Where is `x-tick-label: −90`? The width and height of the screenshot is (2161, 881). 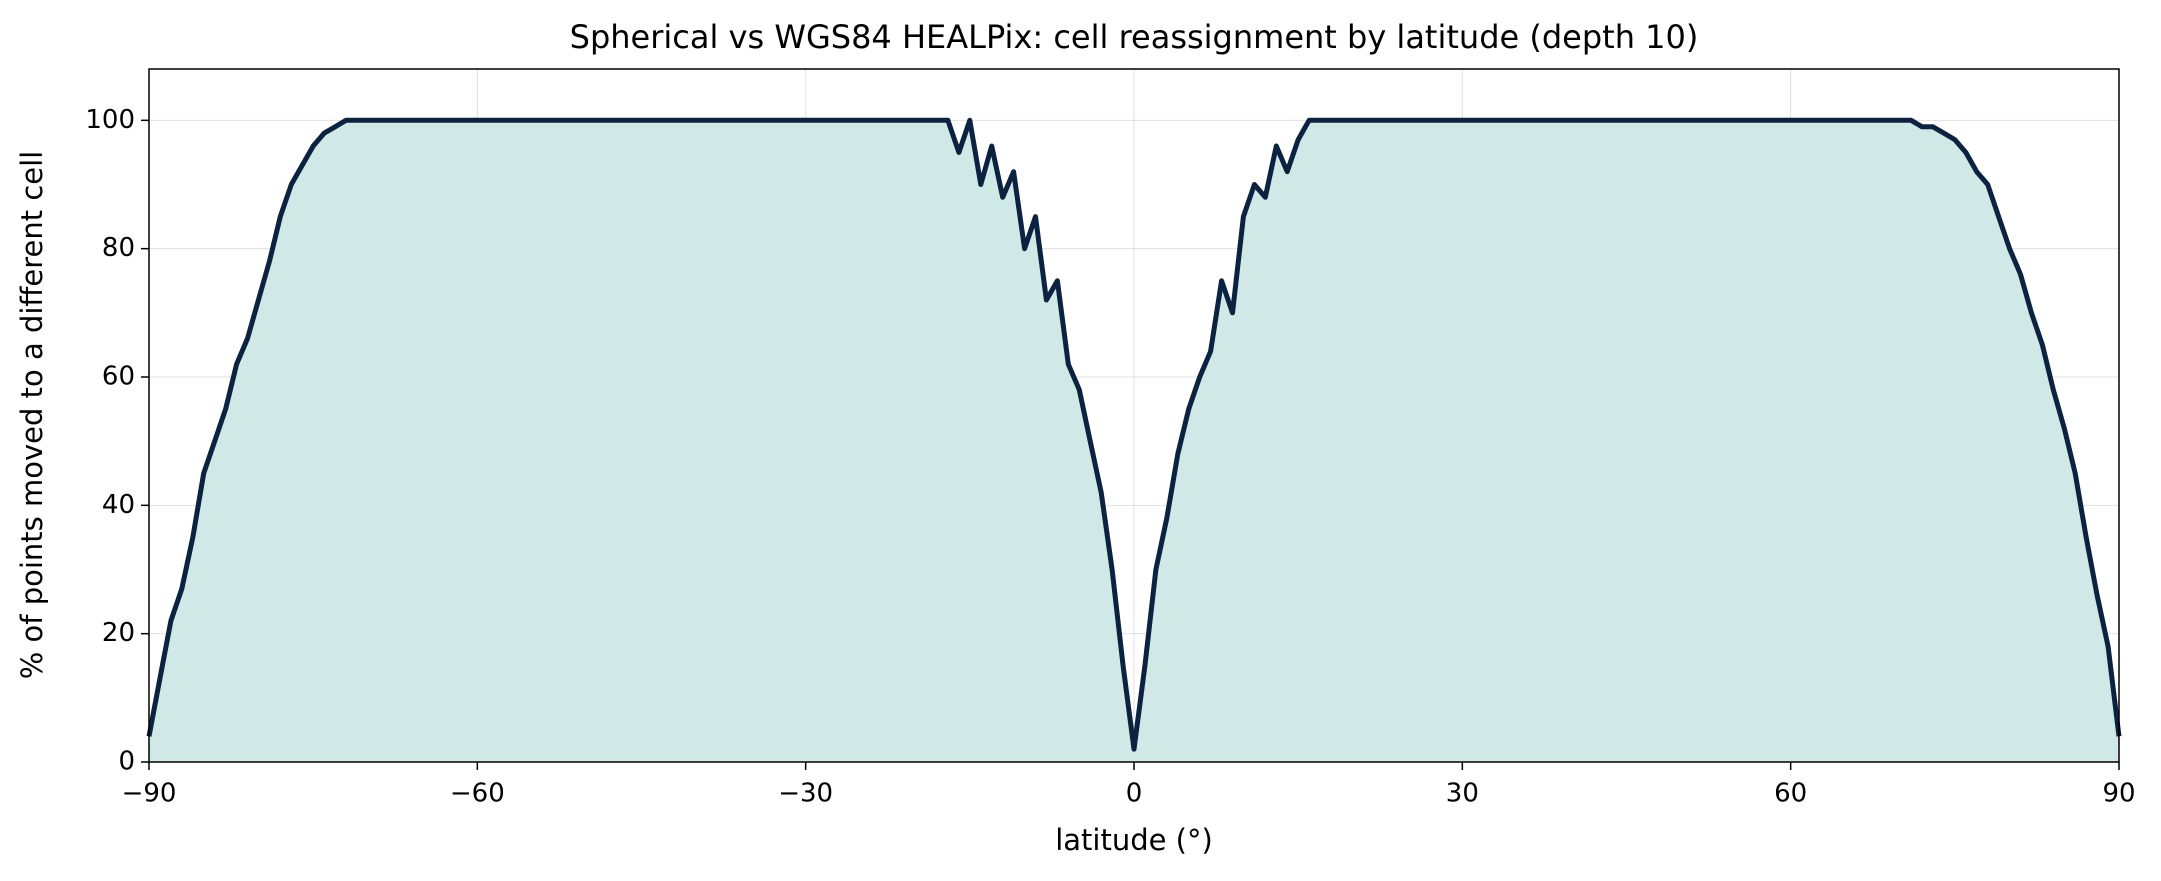
x-tick-label: −90 is located at coordinates (149, 794).